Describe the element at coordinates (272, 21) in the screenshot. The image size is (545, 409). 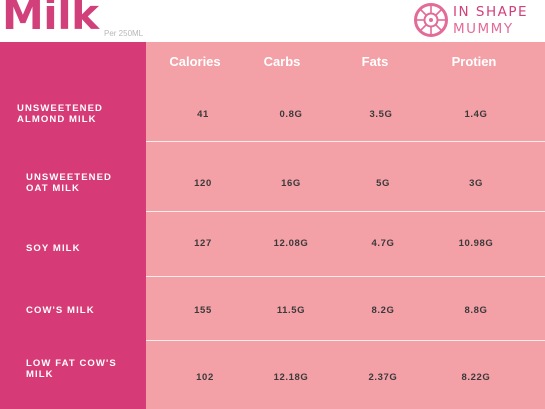
I see `header: Milk Per 250ML IN SHAPE MUMMY` at that location.